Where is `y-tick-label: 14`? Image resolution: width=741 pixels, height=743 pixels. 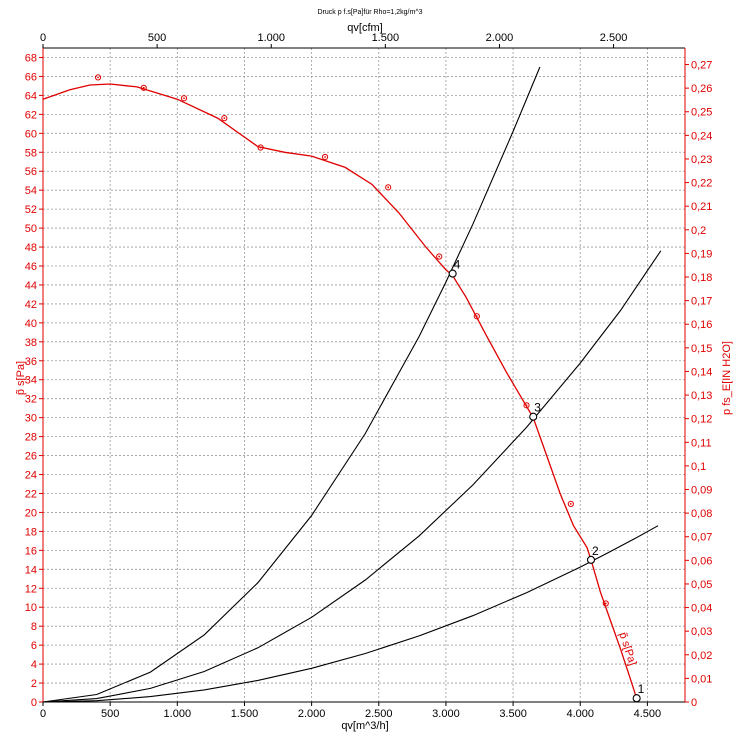
y-tick-label: 14 is located at coordinates (31, 570).